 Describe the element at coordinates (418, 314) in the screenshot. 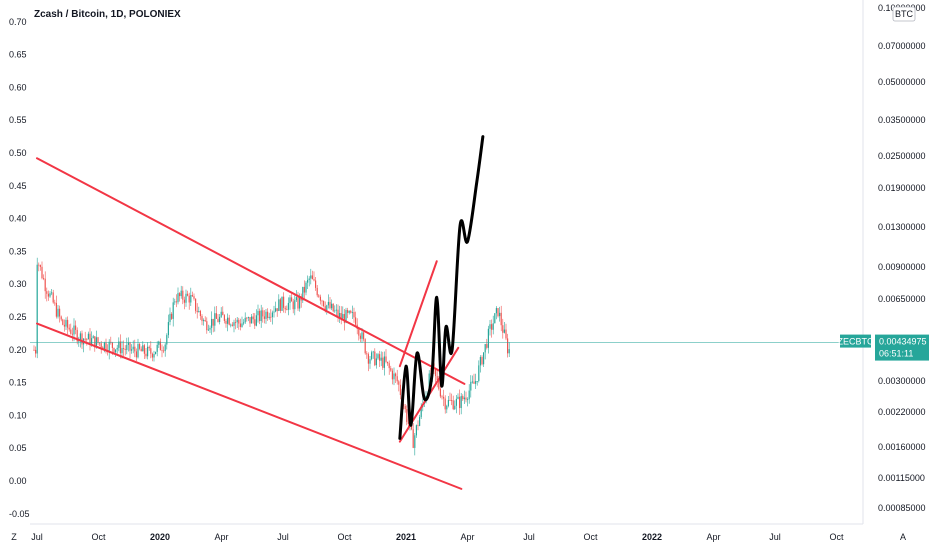

I see `trendline-flag-upper` at that location.